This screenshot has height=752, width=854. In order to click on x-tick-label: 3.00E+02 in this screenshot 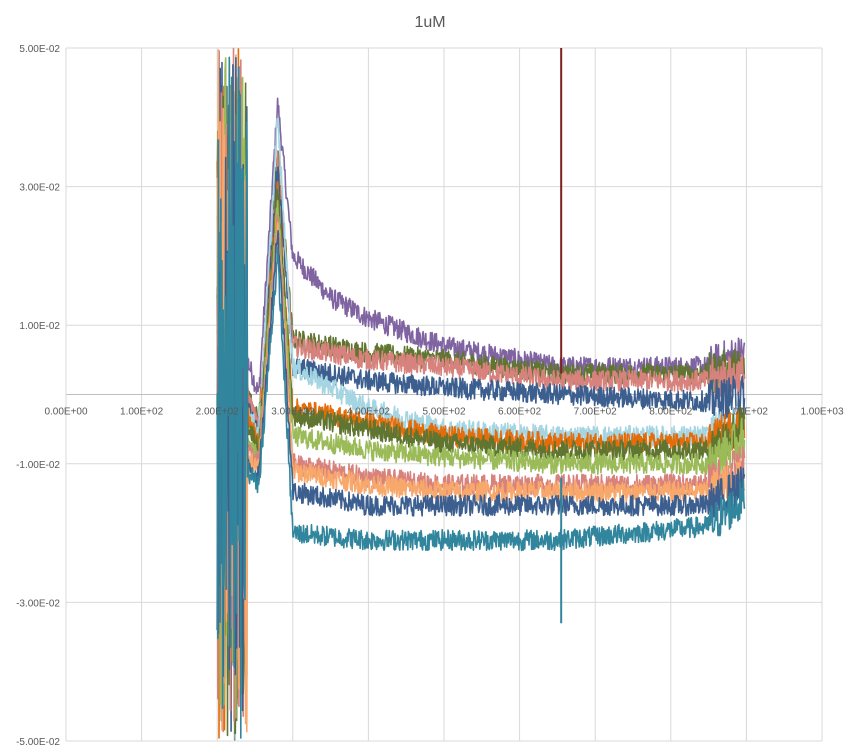, I will do `click(293, 412)`.